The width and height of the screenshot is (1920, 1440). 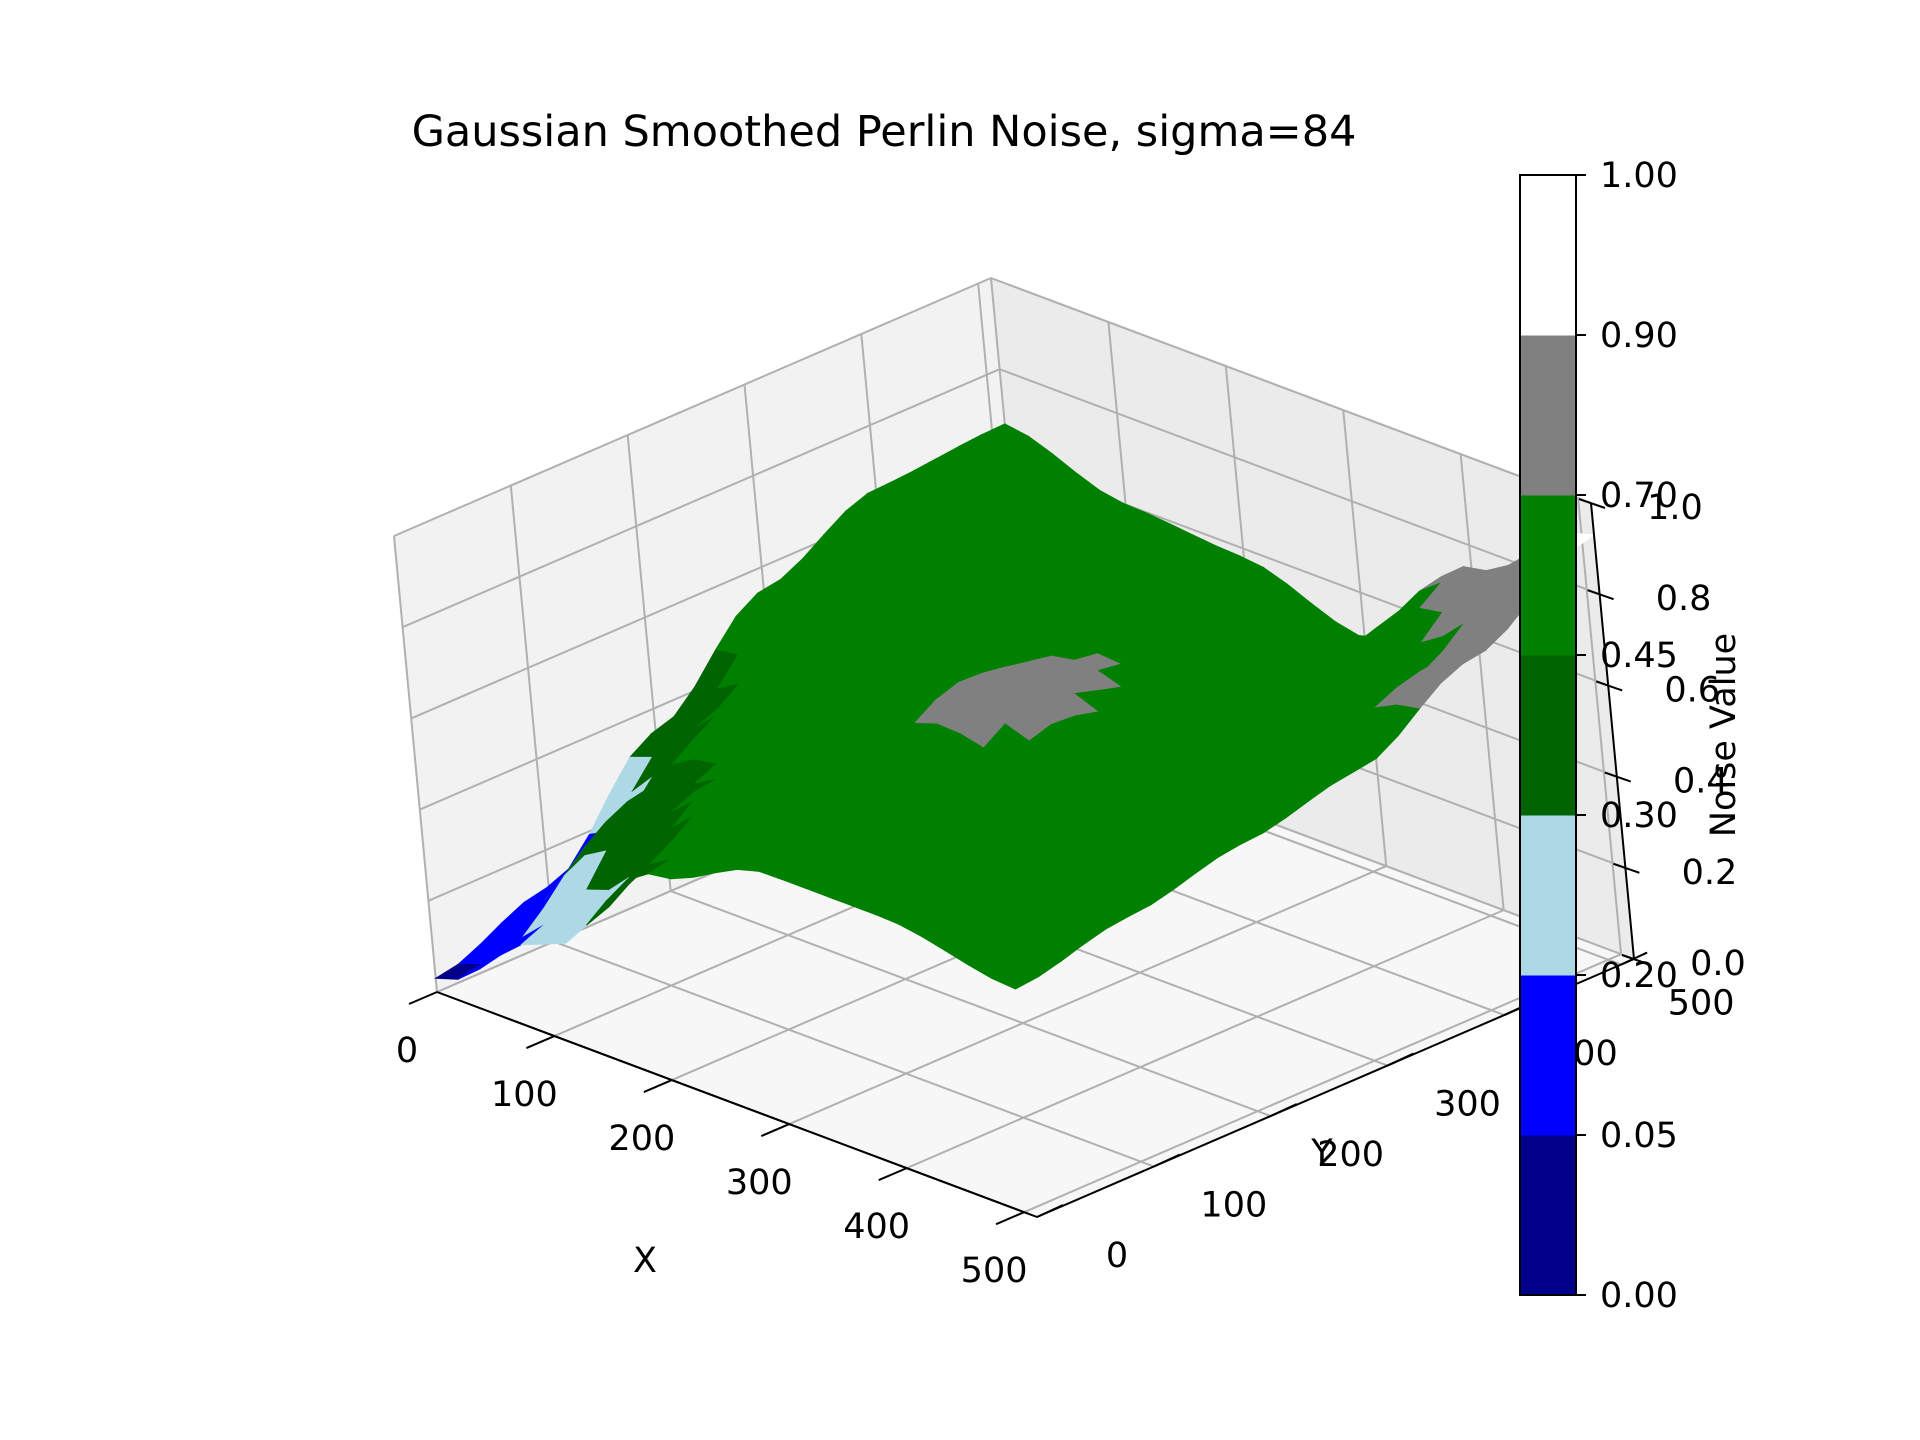 I want to click on z-tick-label: 0.4, so click(x=1701, y=782).